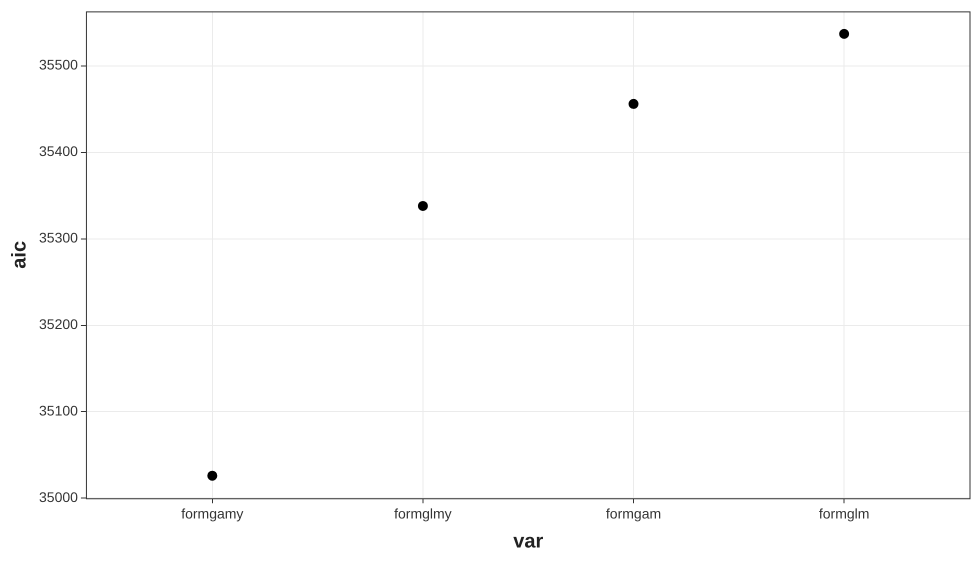  What do you see at coordinates (58, 410) in the screenshot?
I see `y-tick-label: 35100` at bounding box center [58, 410].